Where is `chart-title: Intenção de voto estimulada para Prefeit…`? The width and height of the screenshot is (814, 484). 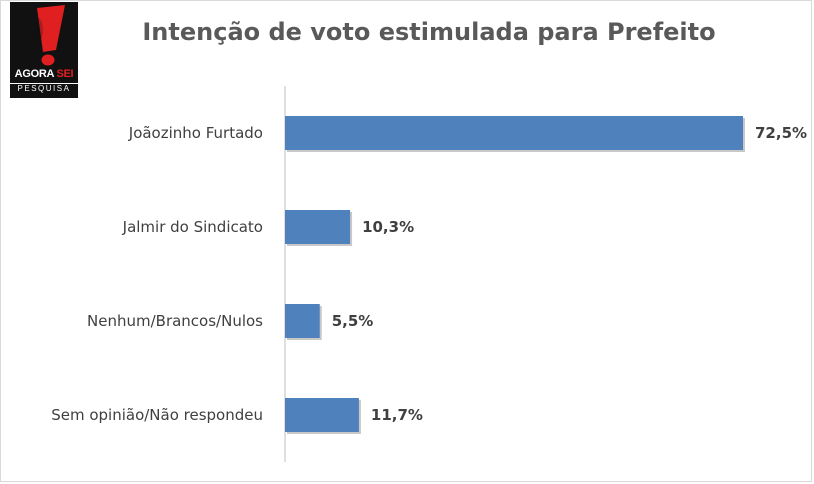 chart-title: Intenção de voto estimulada para Prefeit… is located at coordinates (429, 32).